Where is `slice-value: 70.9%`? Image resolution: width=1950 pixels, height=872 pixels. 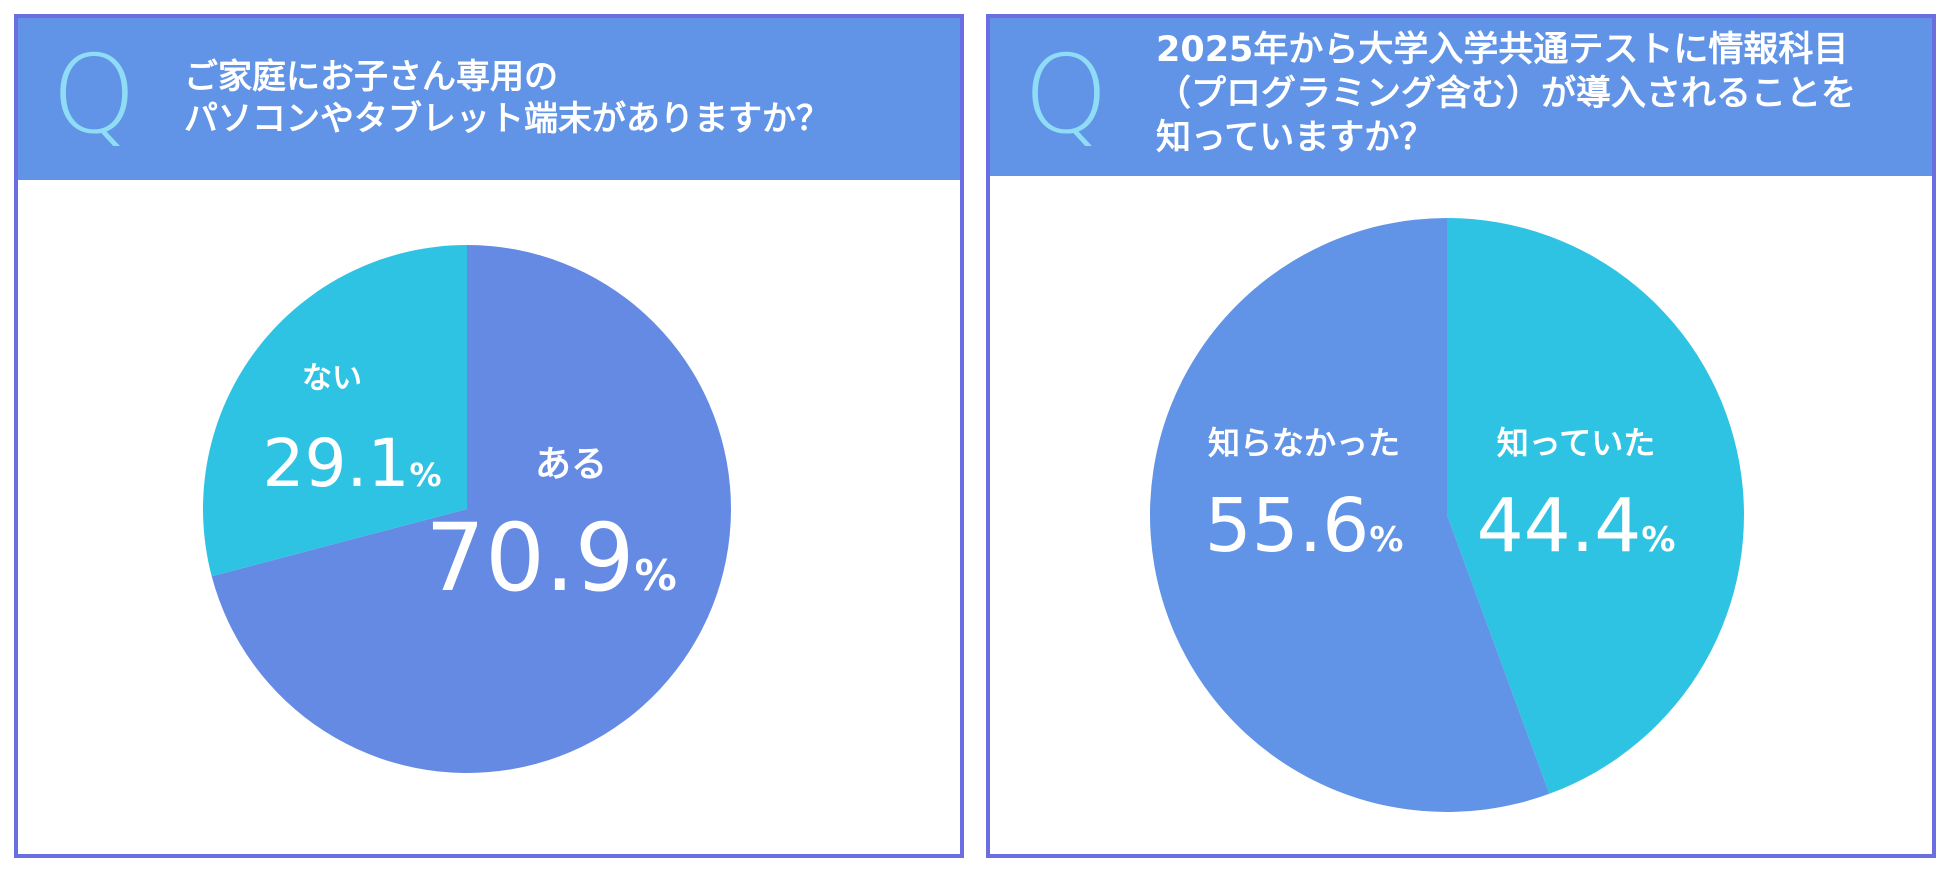 slice-value: 70.9% is located at coordinates (550, 558).